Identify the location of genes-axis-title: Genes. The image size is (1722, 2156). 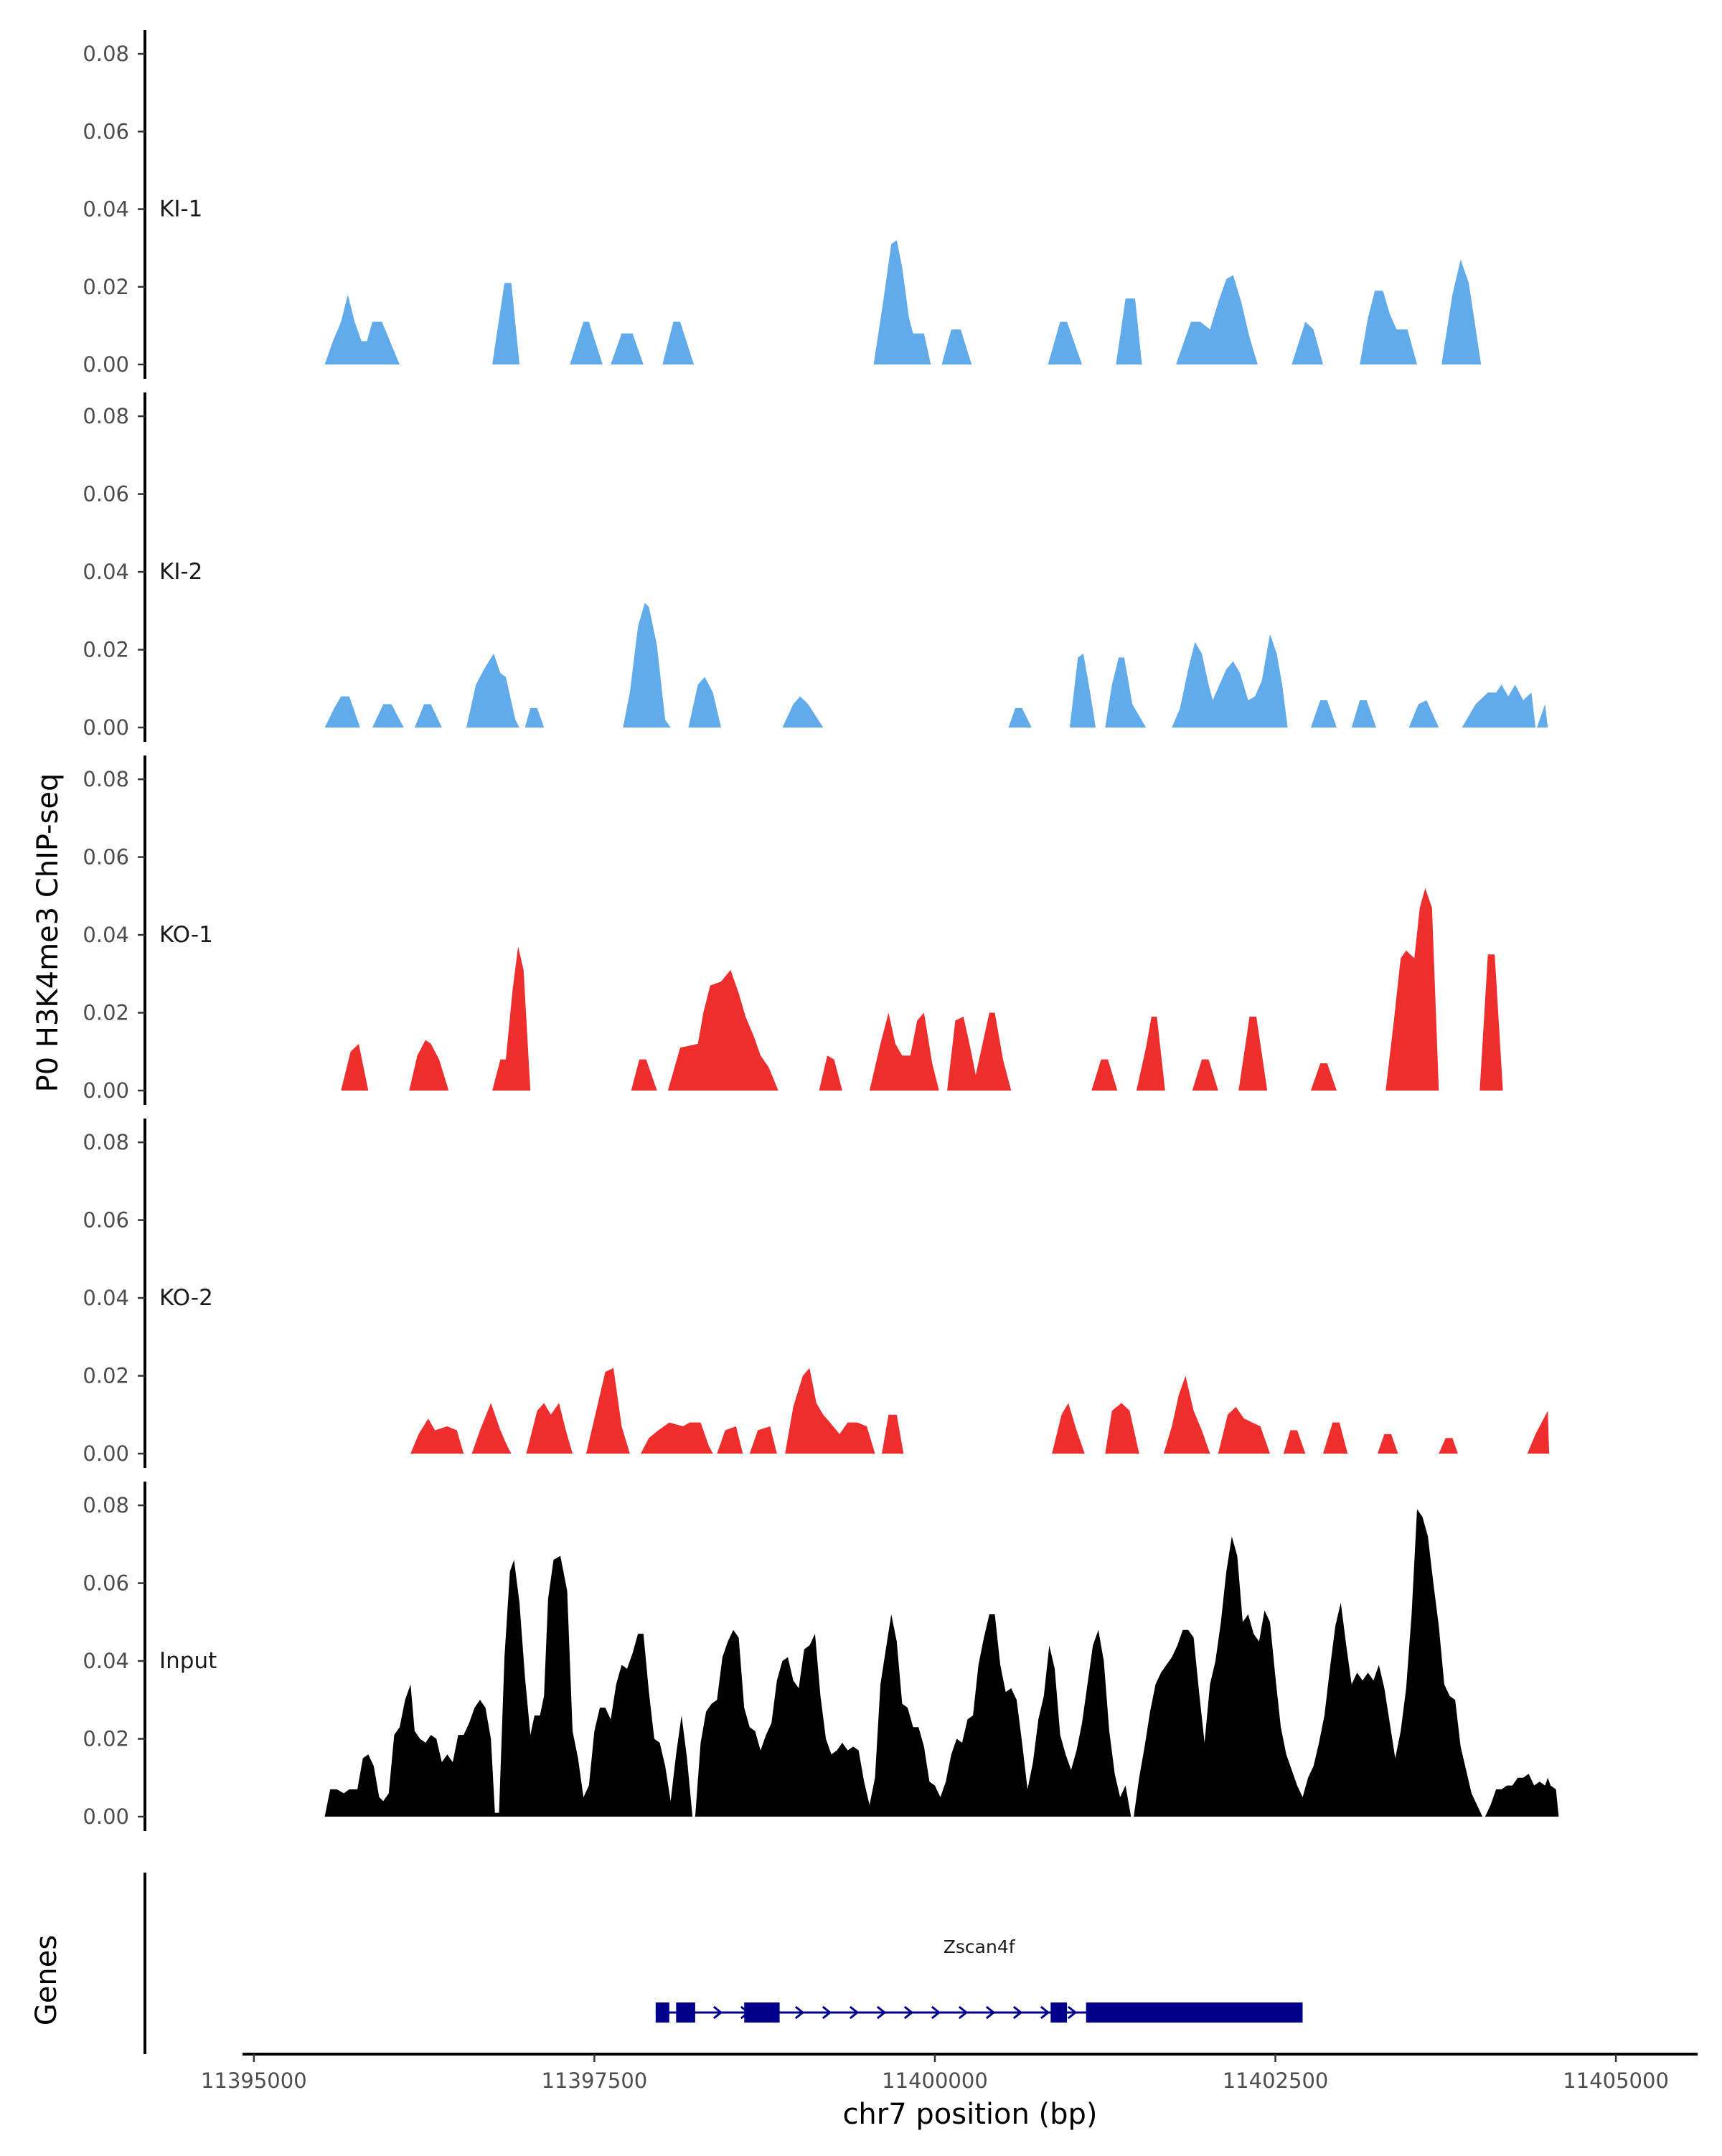
(47, 1980).